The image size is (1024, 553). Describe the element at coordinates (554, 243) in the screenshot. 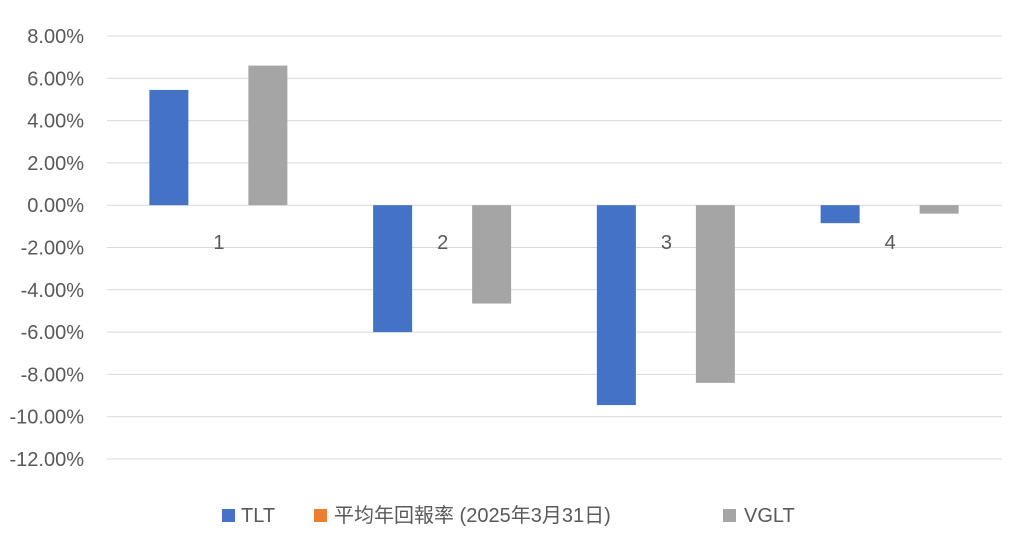

I see `category-labels: 1 2 3 4` at that location.